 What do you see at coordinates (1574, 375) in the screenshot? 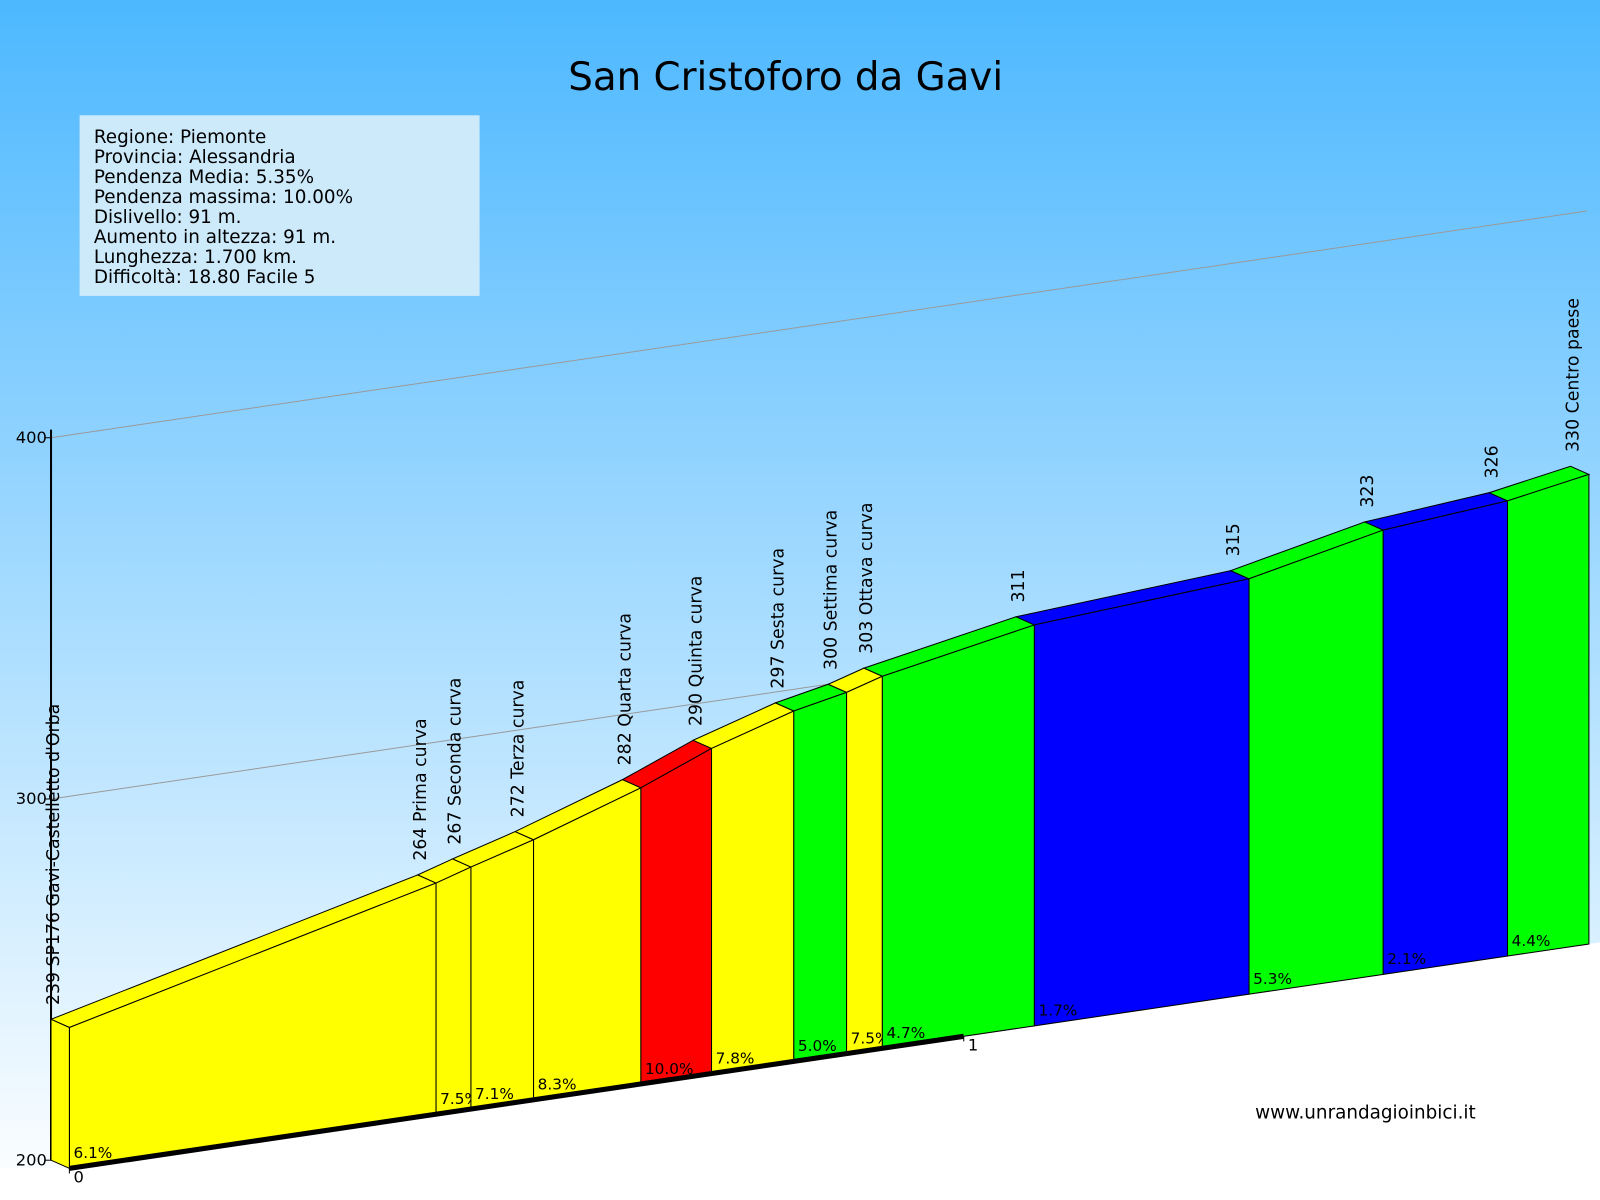
I see `point-label: 330 Centro paese` at bounding box center [1574, 375].